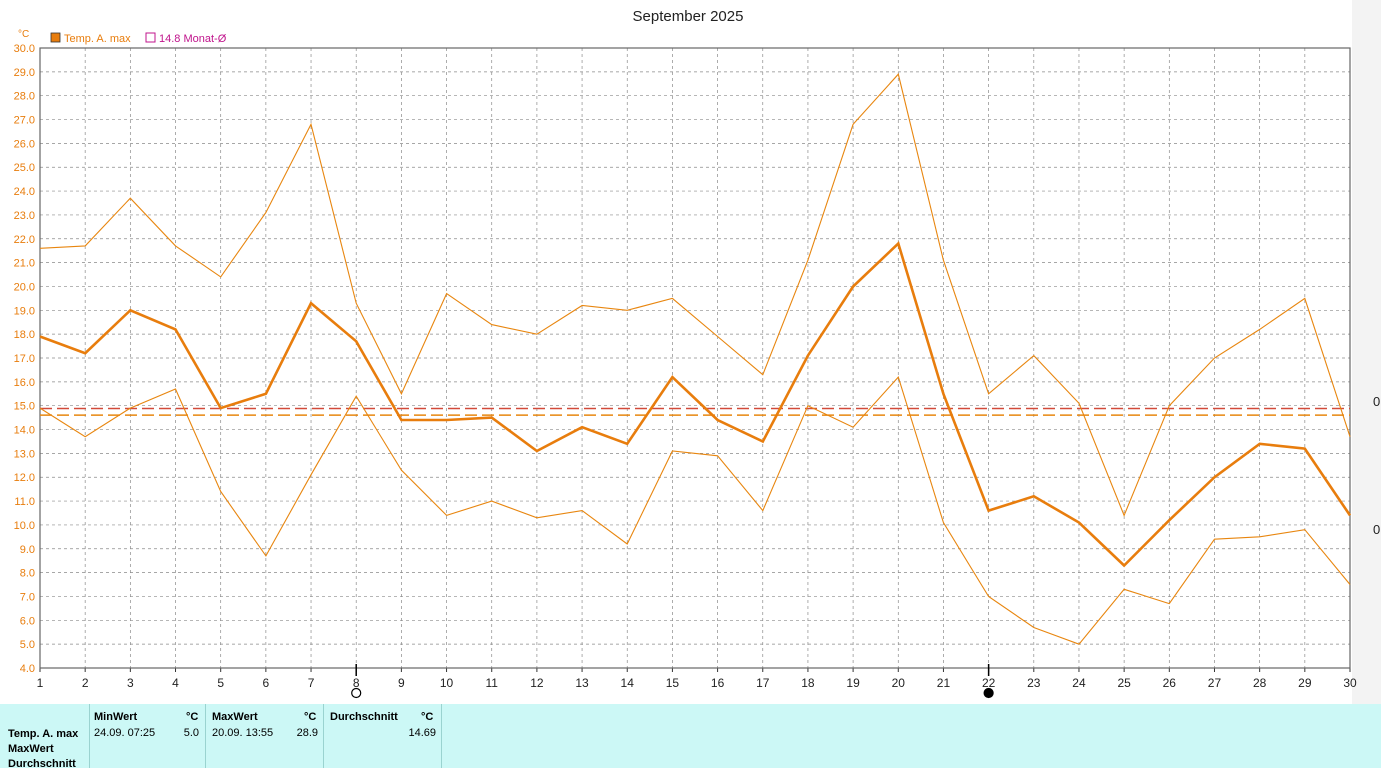 The width and height of the screenshot is (1381, 770). Describe the element at coordinates (310, 717) in the screenshot. I see `max-unit: °C` at that location.